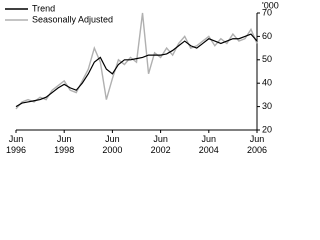 This screenshot has width=320, height=240. What do you see at coordinates (267, 12) in the screenshot?
I see `y-tick-label: 70` at bounding box center [267, 12].